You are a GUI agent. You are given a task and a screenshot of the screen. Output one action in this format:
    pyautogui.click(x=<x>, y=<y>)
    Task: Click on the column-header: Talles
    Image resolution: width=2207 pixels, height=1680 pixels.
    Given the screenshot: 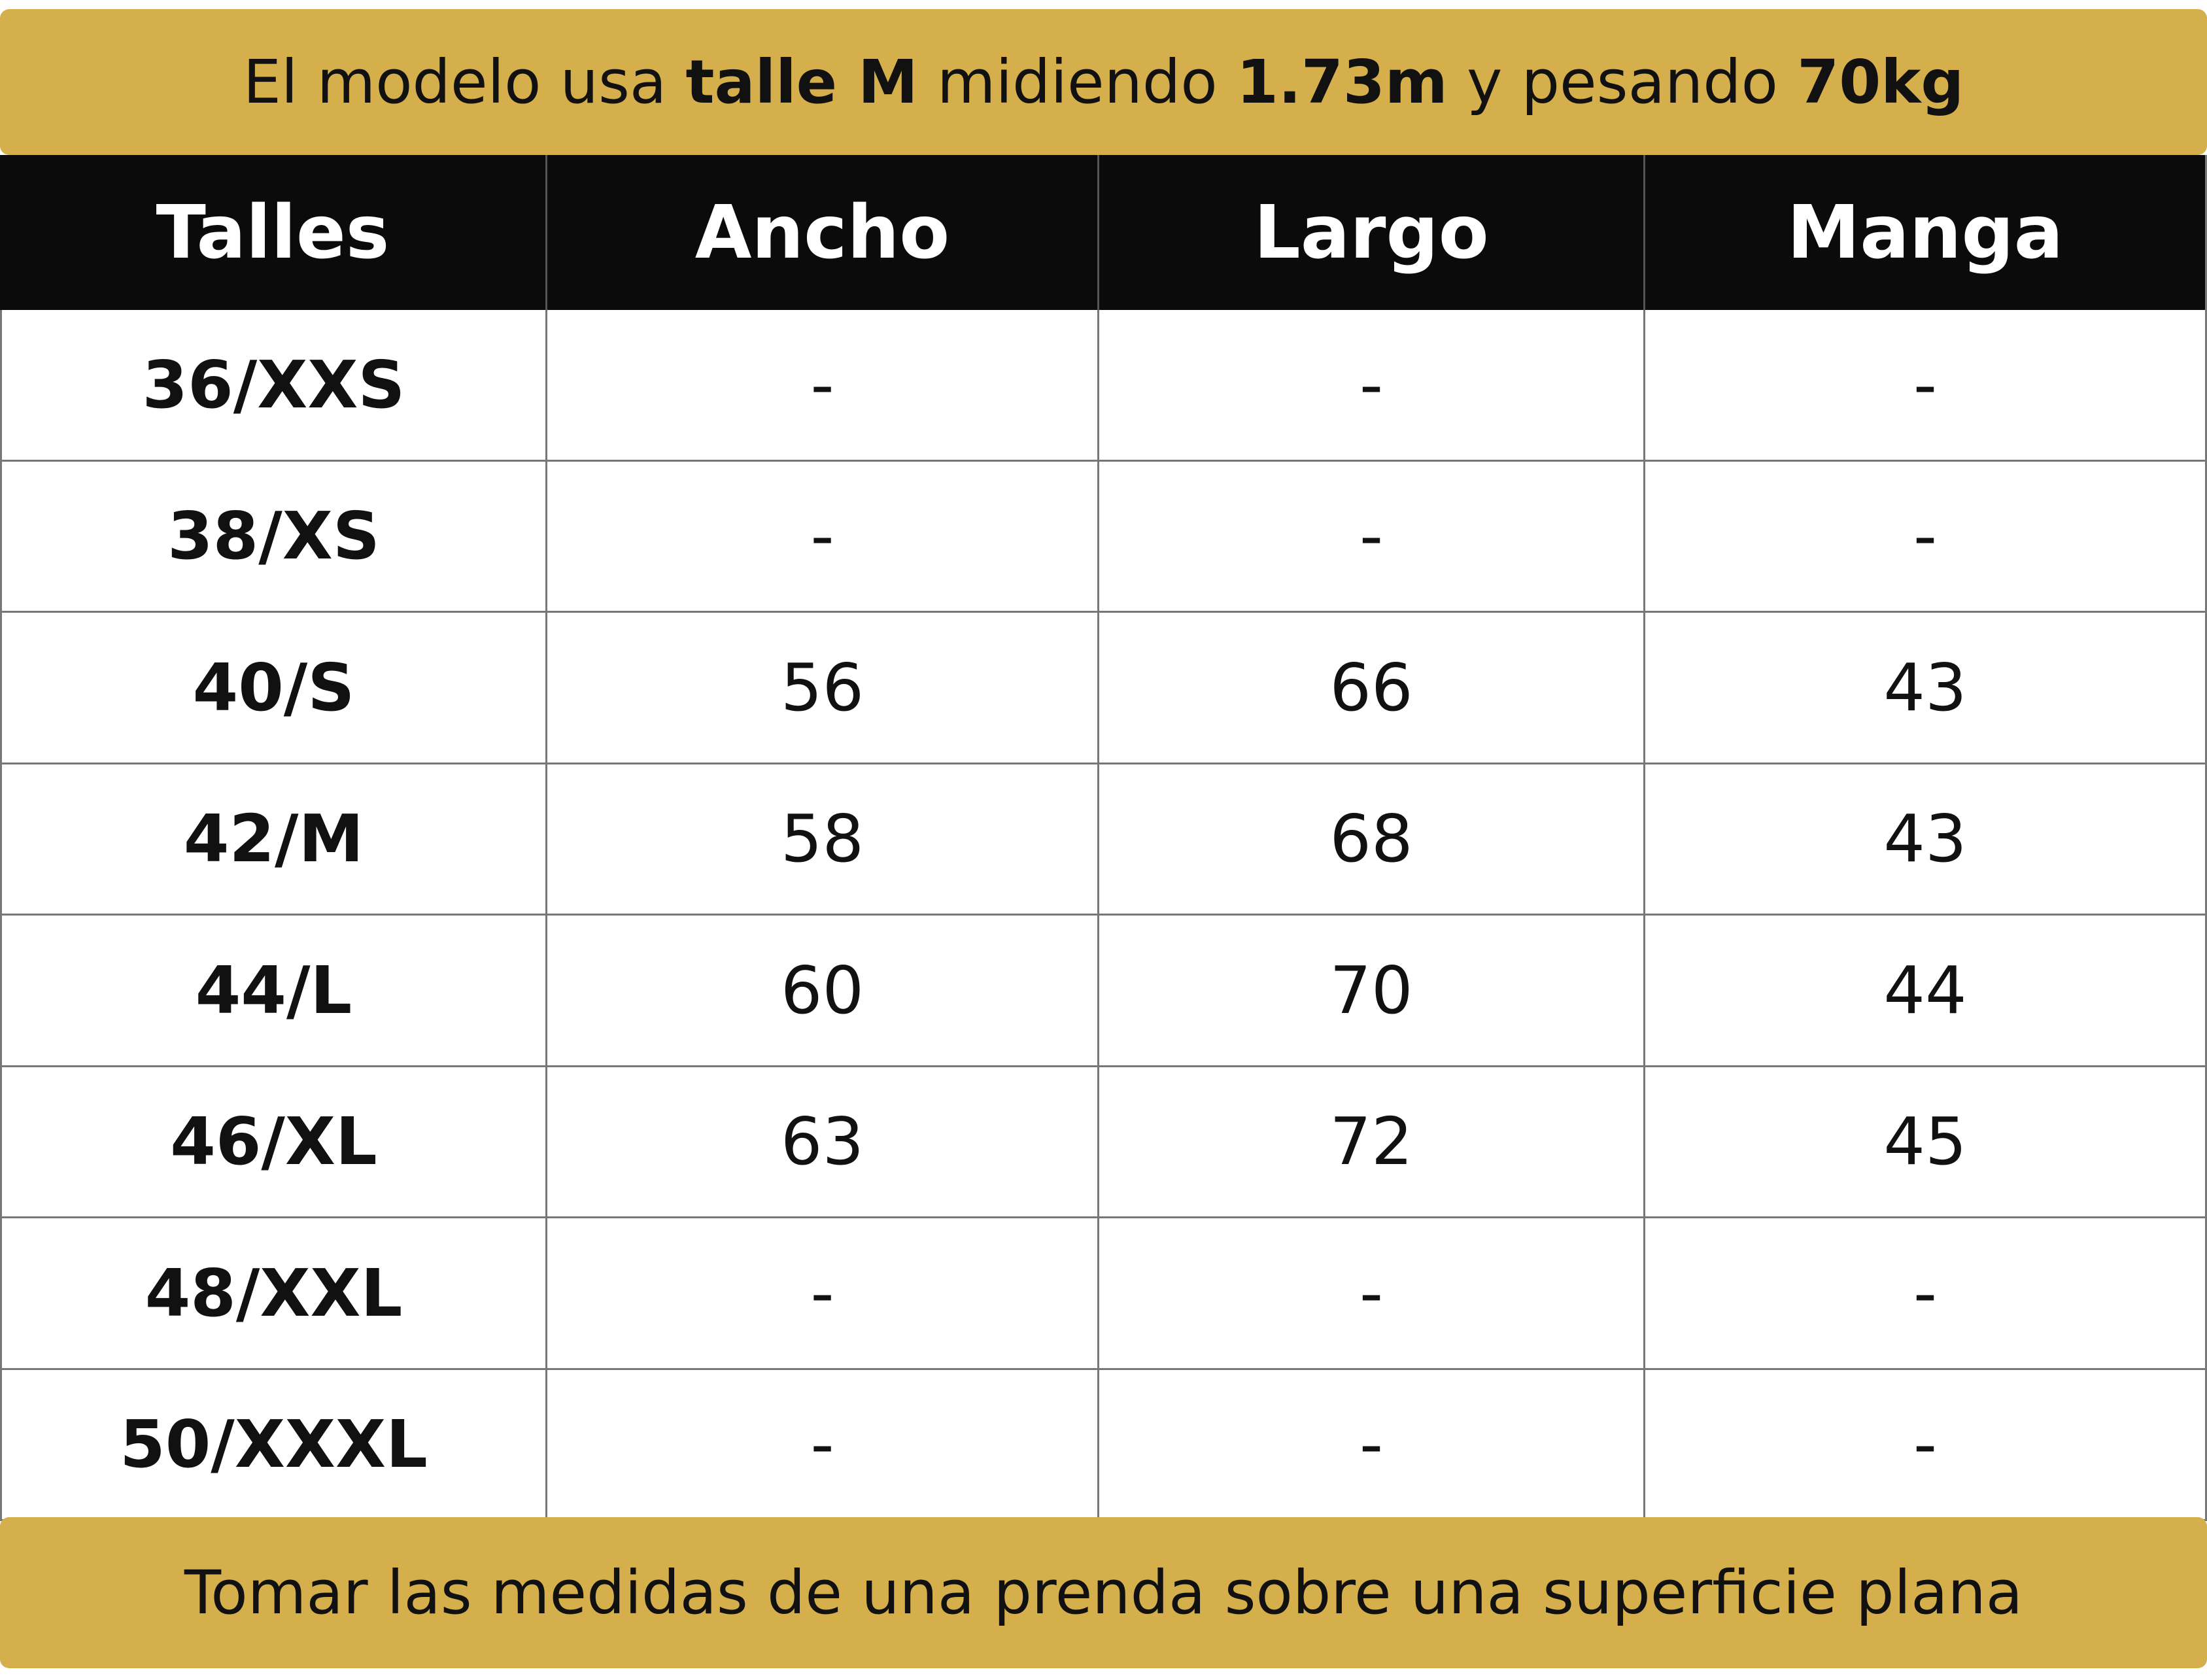 What is the action you would take?
    pyautogui.click(x=273, y=232)
    